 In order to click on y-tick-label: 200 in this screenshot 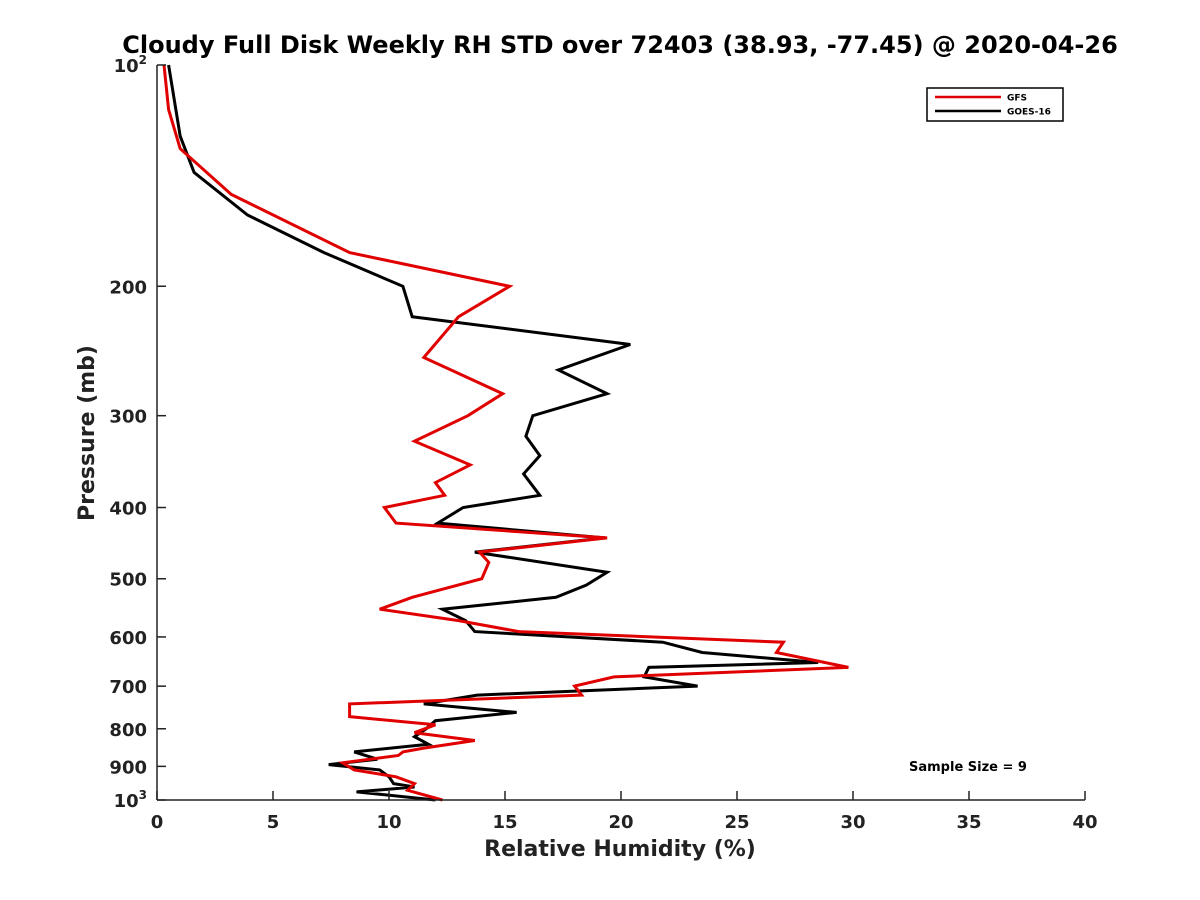, I will do `click(128, 287)`.